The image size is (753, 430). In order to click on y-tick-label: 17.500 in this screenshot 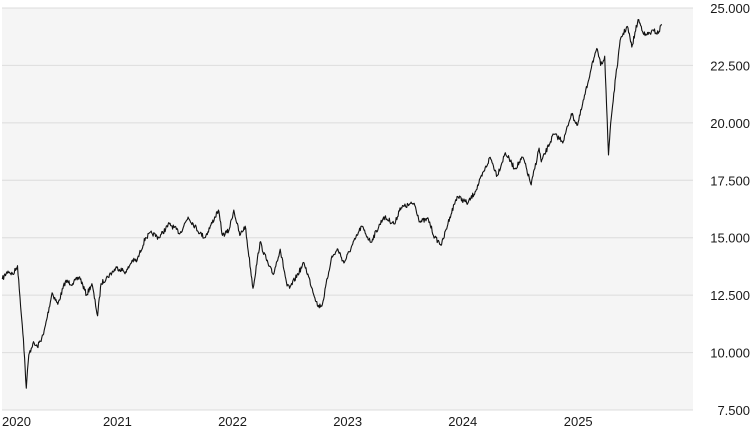, I will do `click(730, 180)`.